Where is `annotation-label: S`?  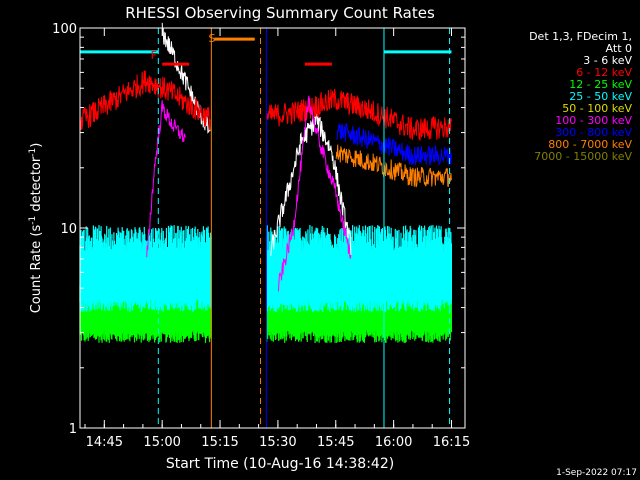
annotation-label: S is located at coordinates (211, 38).